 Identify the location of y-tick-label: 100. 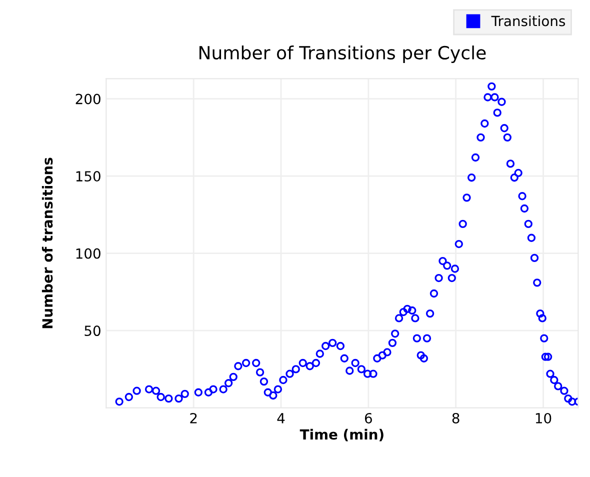
(88, 253).